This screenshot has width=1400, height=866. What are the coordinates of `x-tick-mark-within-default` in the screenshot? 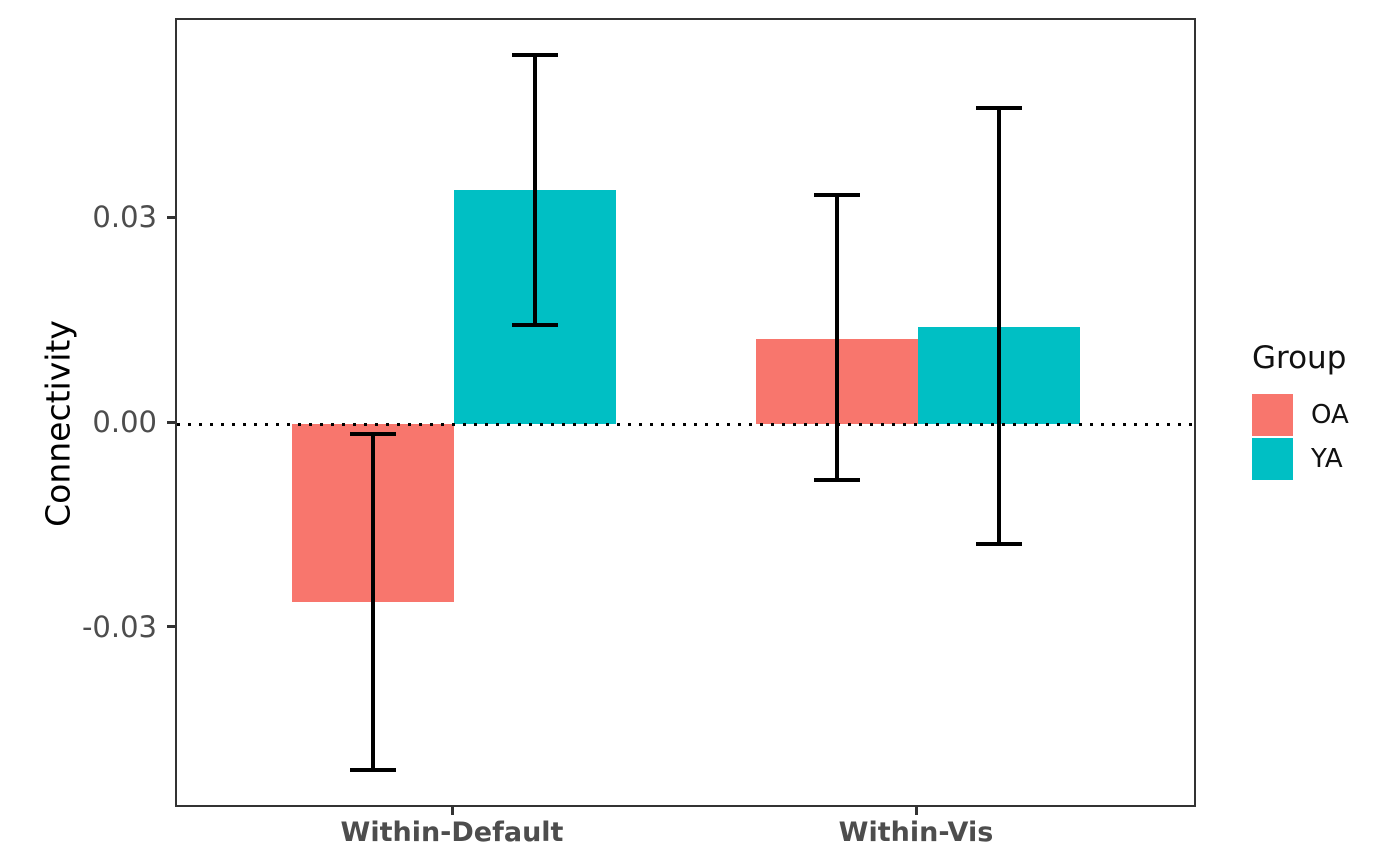 It's located at (452, 810).